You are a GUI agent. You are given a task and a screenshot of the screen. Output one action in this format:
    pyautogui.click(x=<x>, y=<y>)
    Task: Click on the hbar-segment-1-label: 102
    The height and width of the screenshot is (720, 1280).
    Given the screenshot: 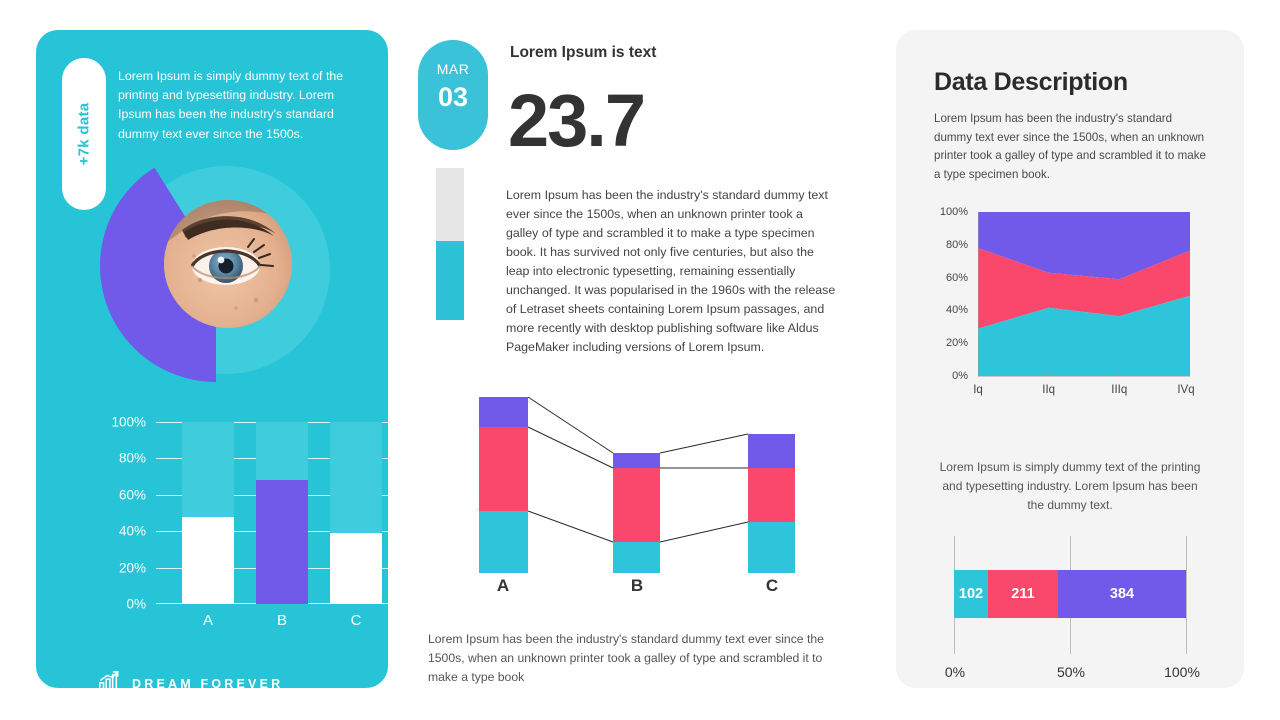 What is the action you would take?
    pyautogui.click(x=971, y=594)
    